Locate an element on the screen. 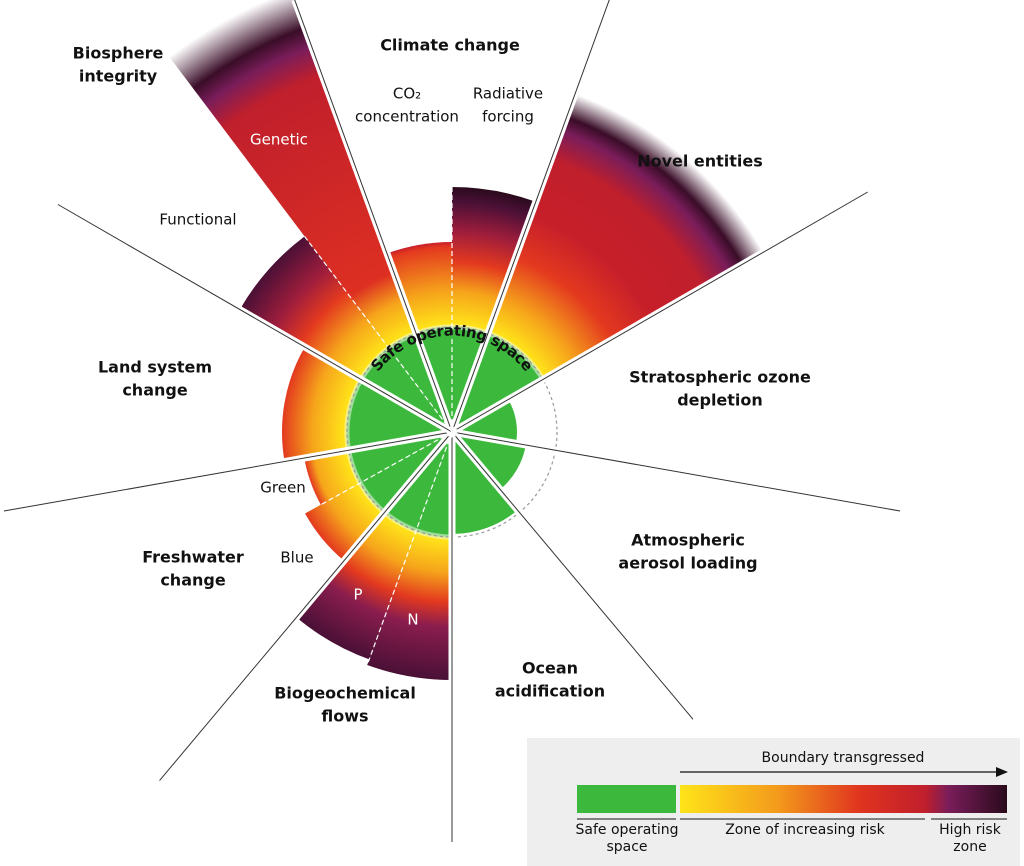 The height and width of the screenshot is (866, 1024). boundary-label: Land system is located at coordinates (155, 367).